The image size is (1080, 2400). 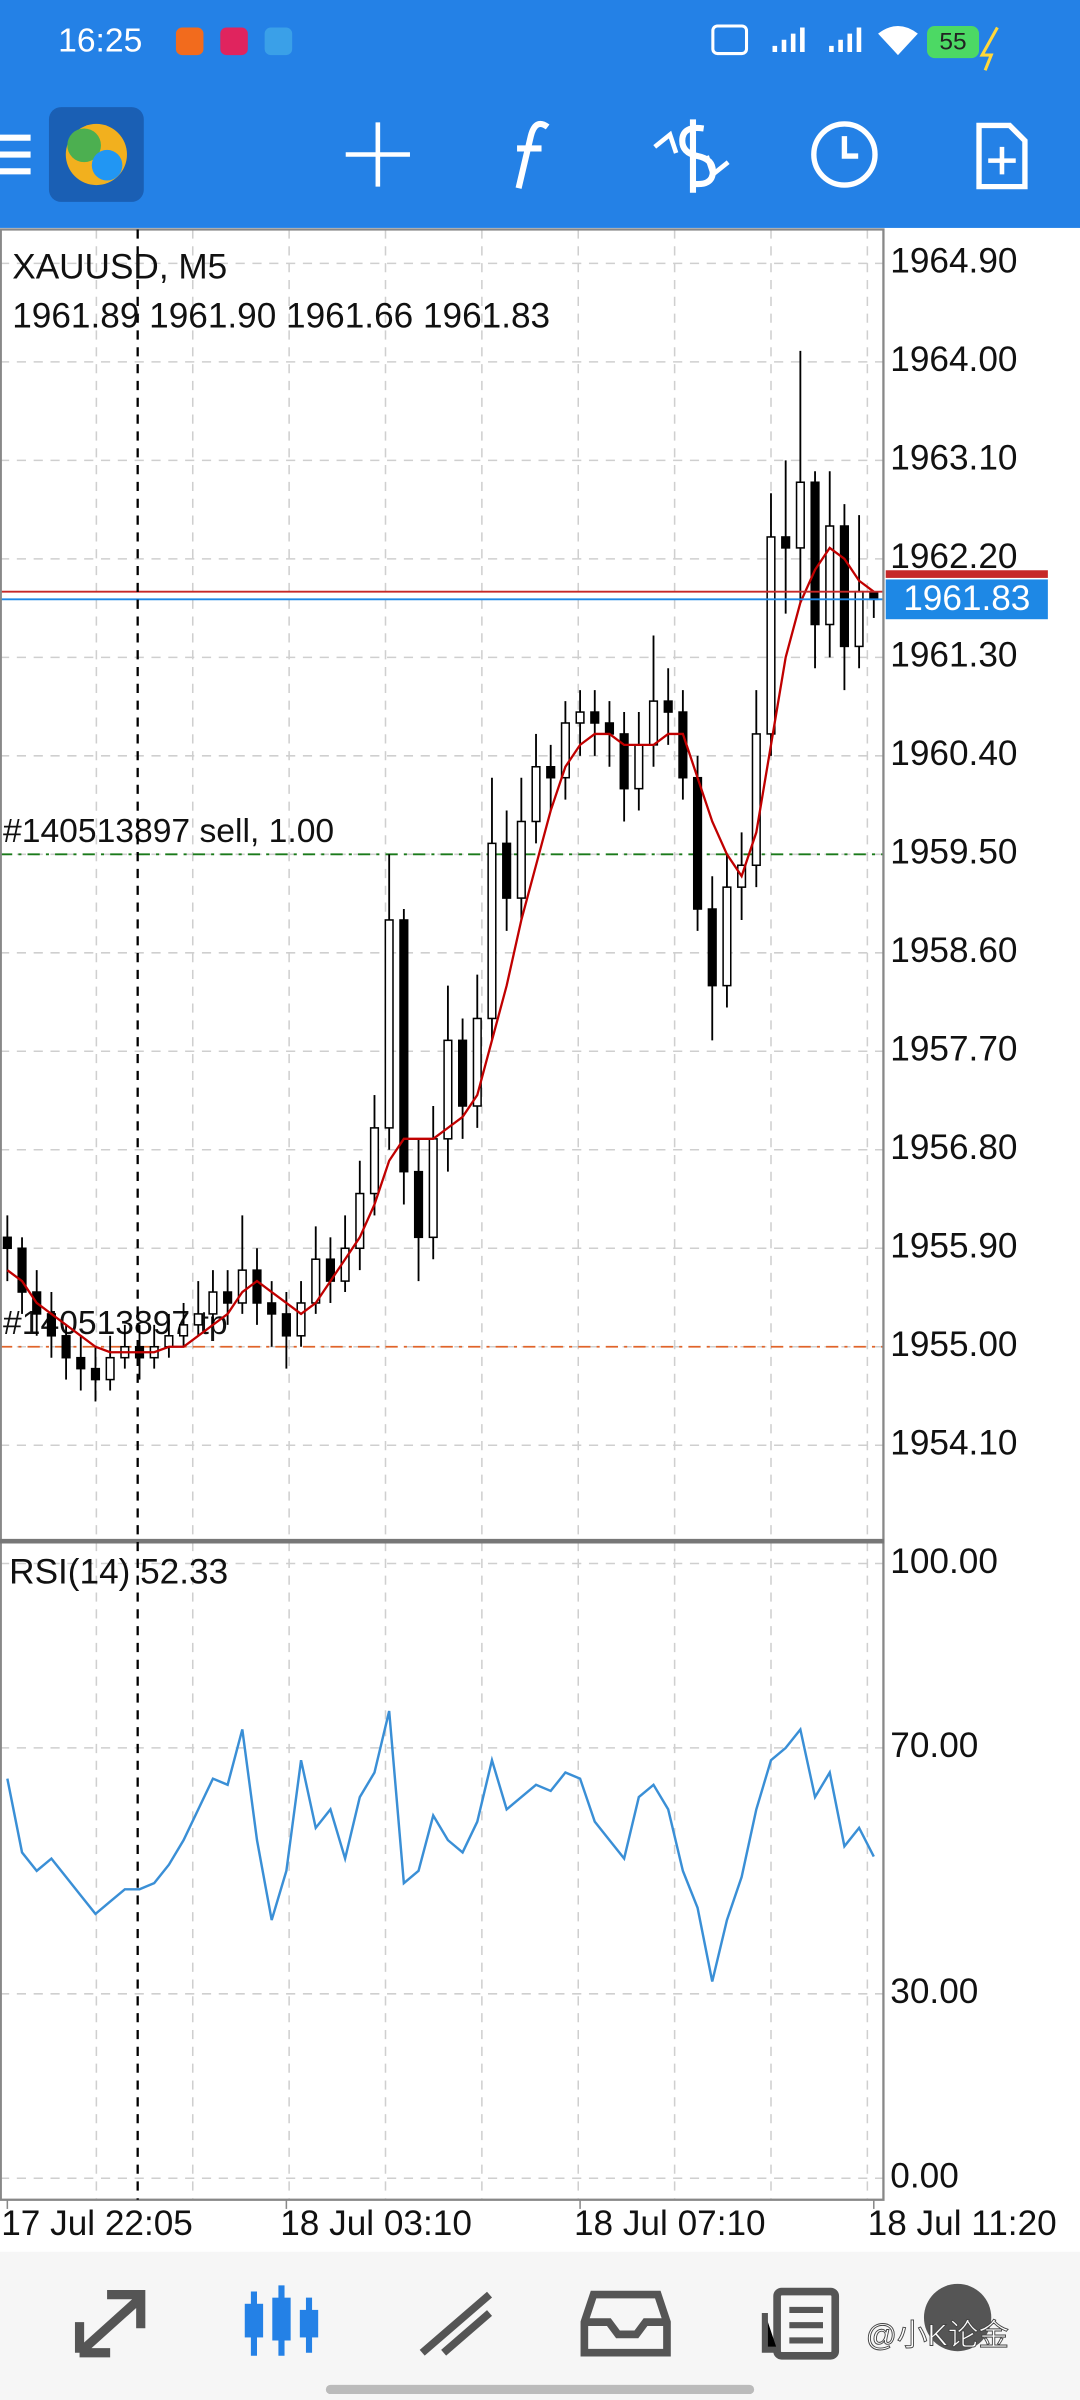 I want to click on crosshair-button-part, so click(x=377, y=154).